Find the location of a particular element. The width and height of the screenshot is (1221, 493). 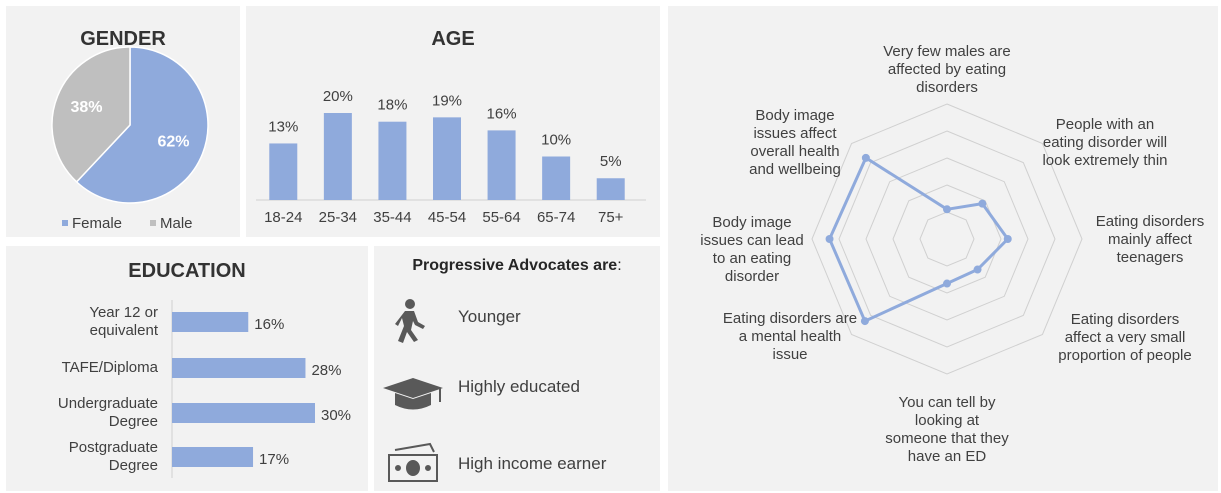

value-label: 28% is located at coordinates (326, 370).